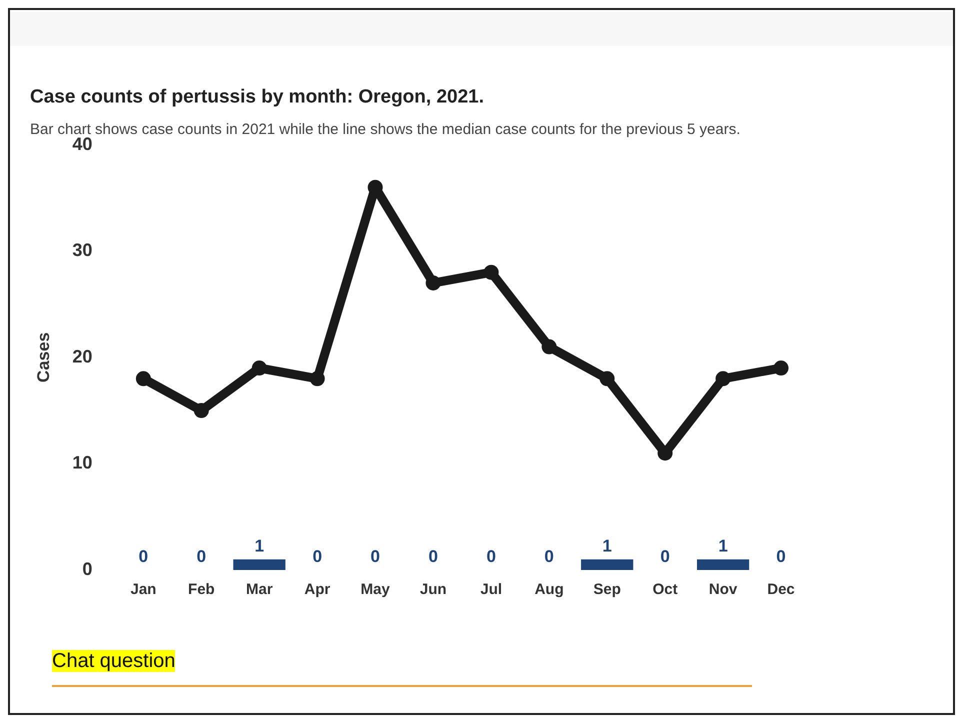  I want to click on x-tick-label: Dec, so click(781, 589).